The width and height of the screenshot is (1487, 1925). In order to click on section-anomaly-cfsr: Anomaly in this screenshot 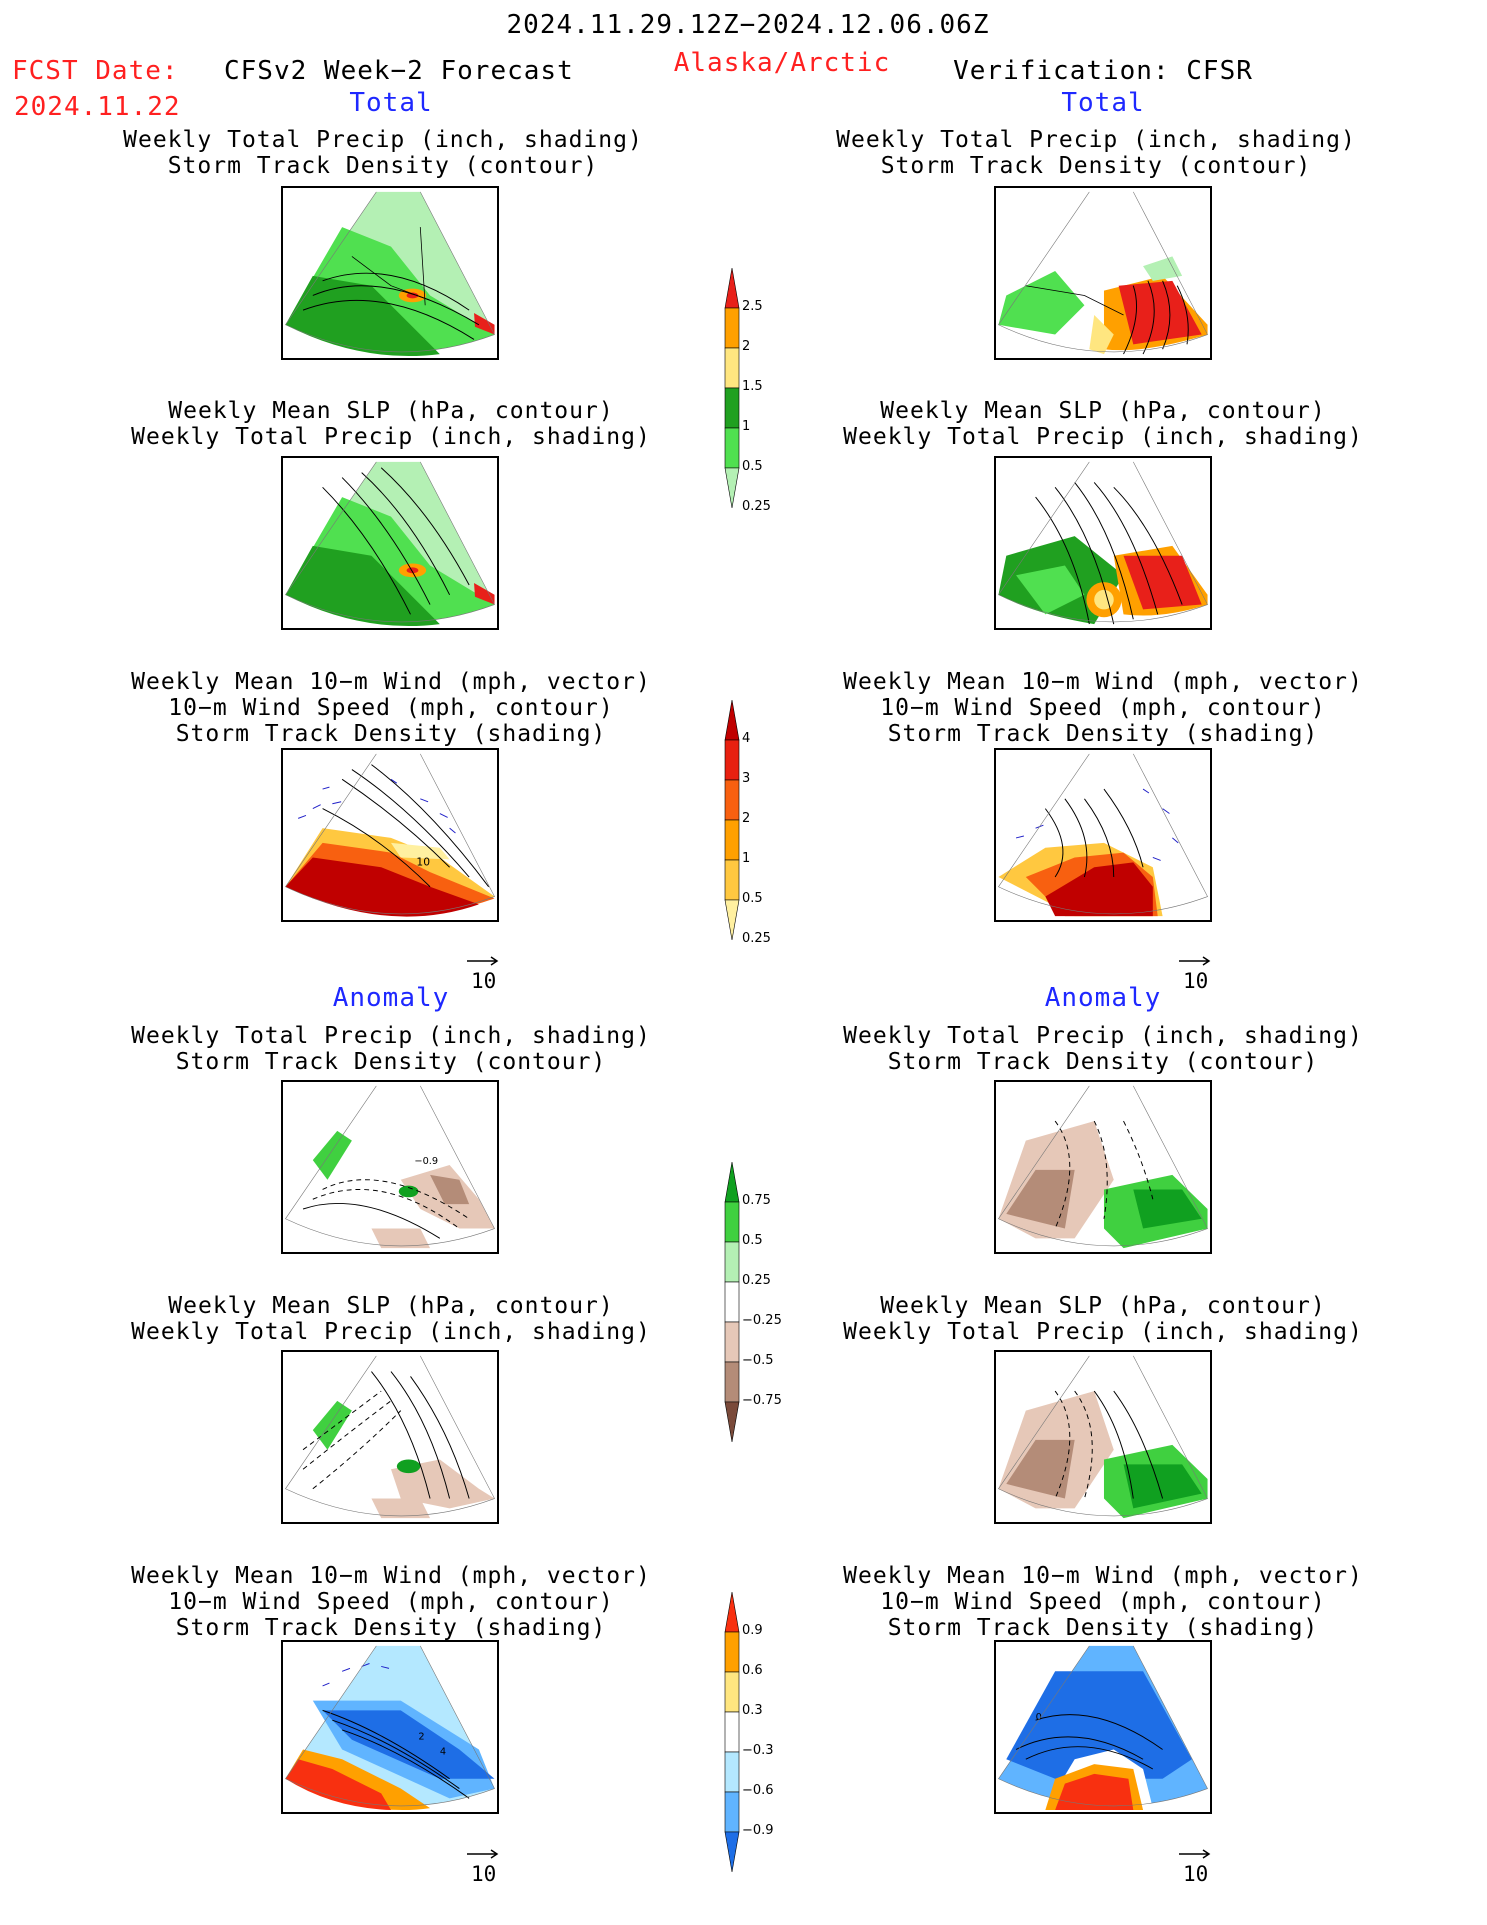, I will do `click(1103, 998)`.